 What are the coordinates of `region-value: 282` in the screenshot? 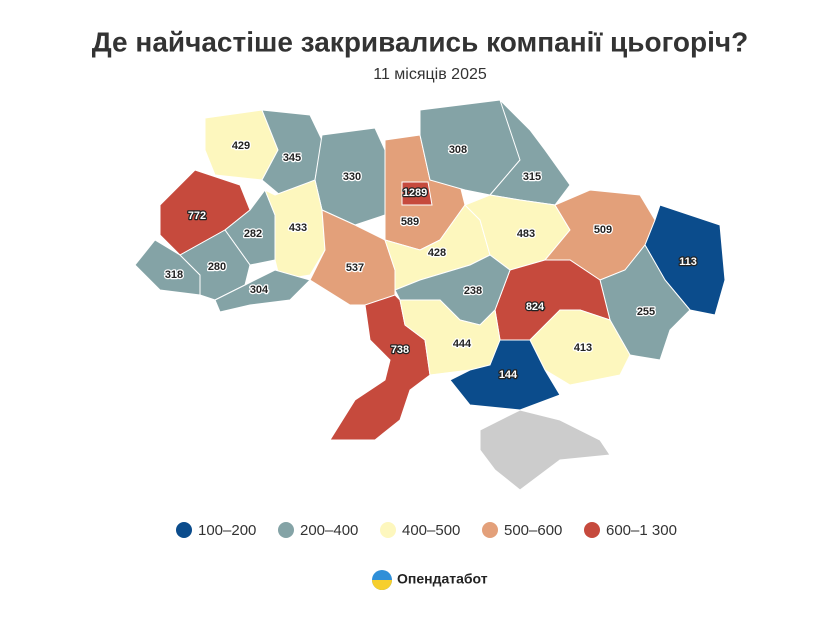 It's located at (253, 234).